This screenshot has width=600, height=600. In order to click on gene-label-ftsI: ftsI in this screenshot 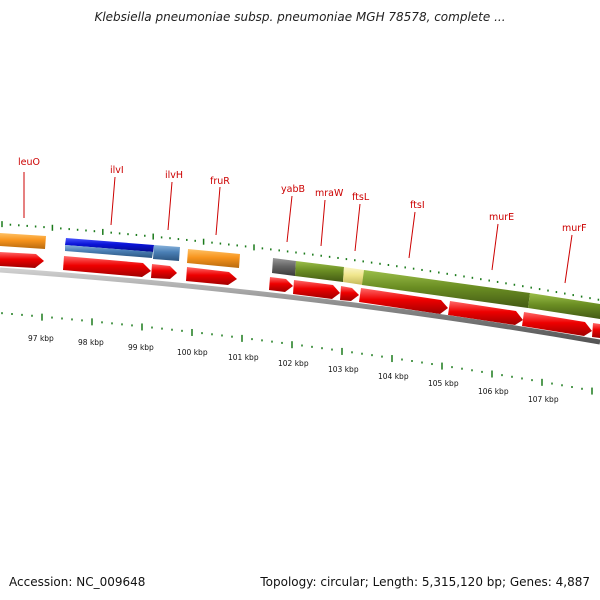, I will do `click(417, 205)`.